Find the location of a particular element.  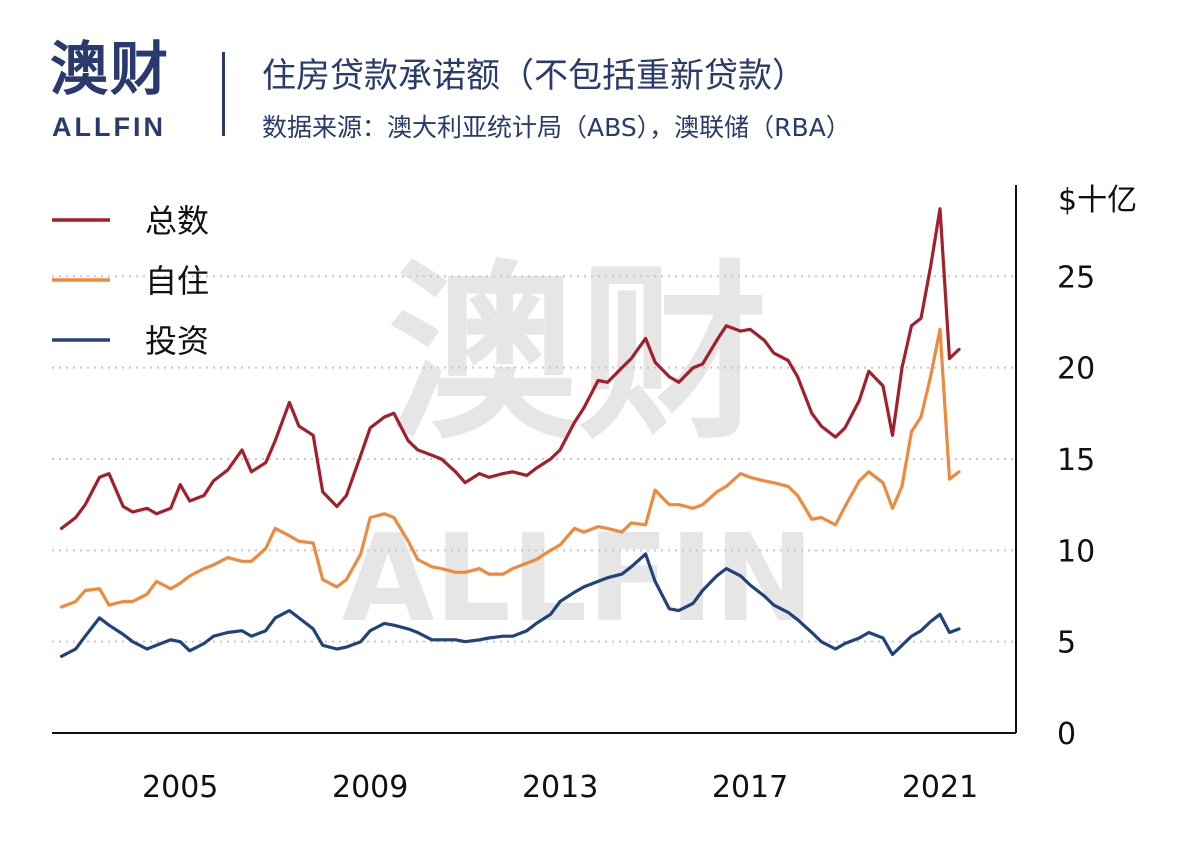

y-tick-label-25: 25 is located at coordinates (1076, 277).